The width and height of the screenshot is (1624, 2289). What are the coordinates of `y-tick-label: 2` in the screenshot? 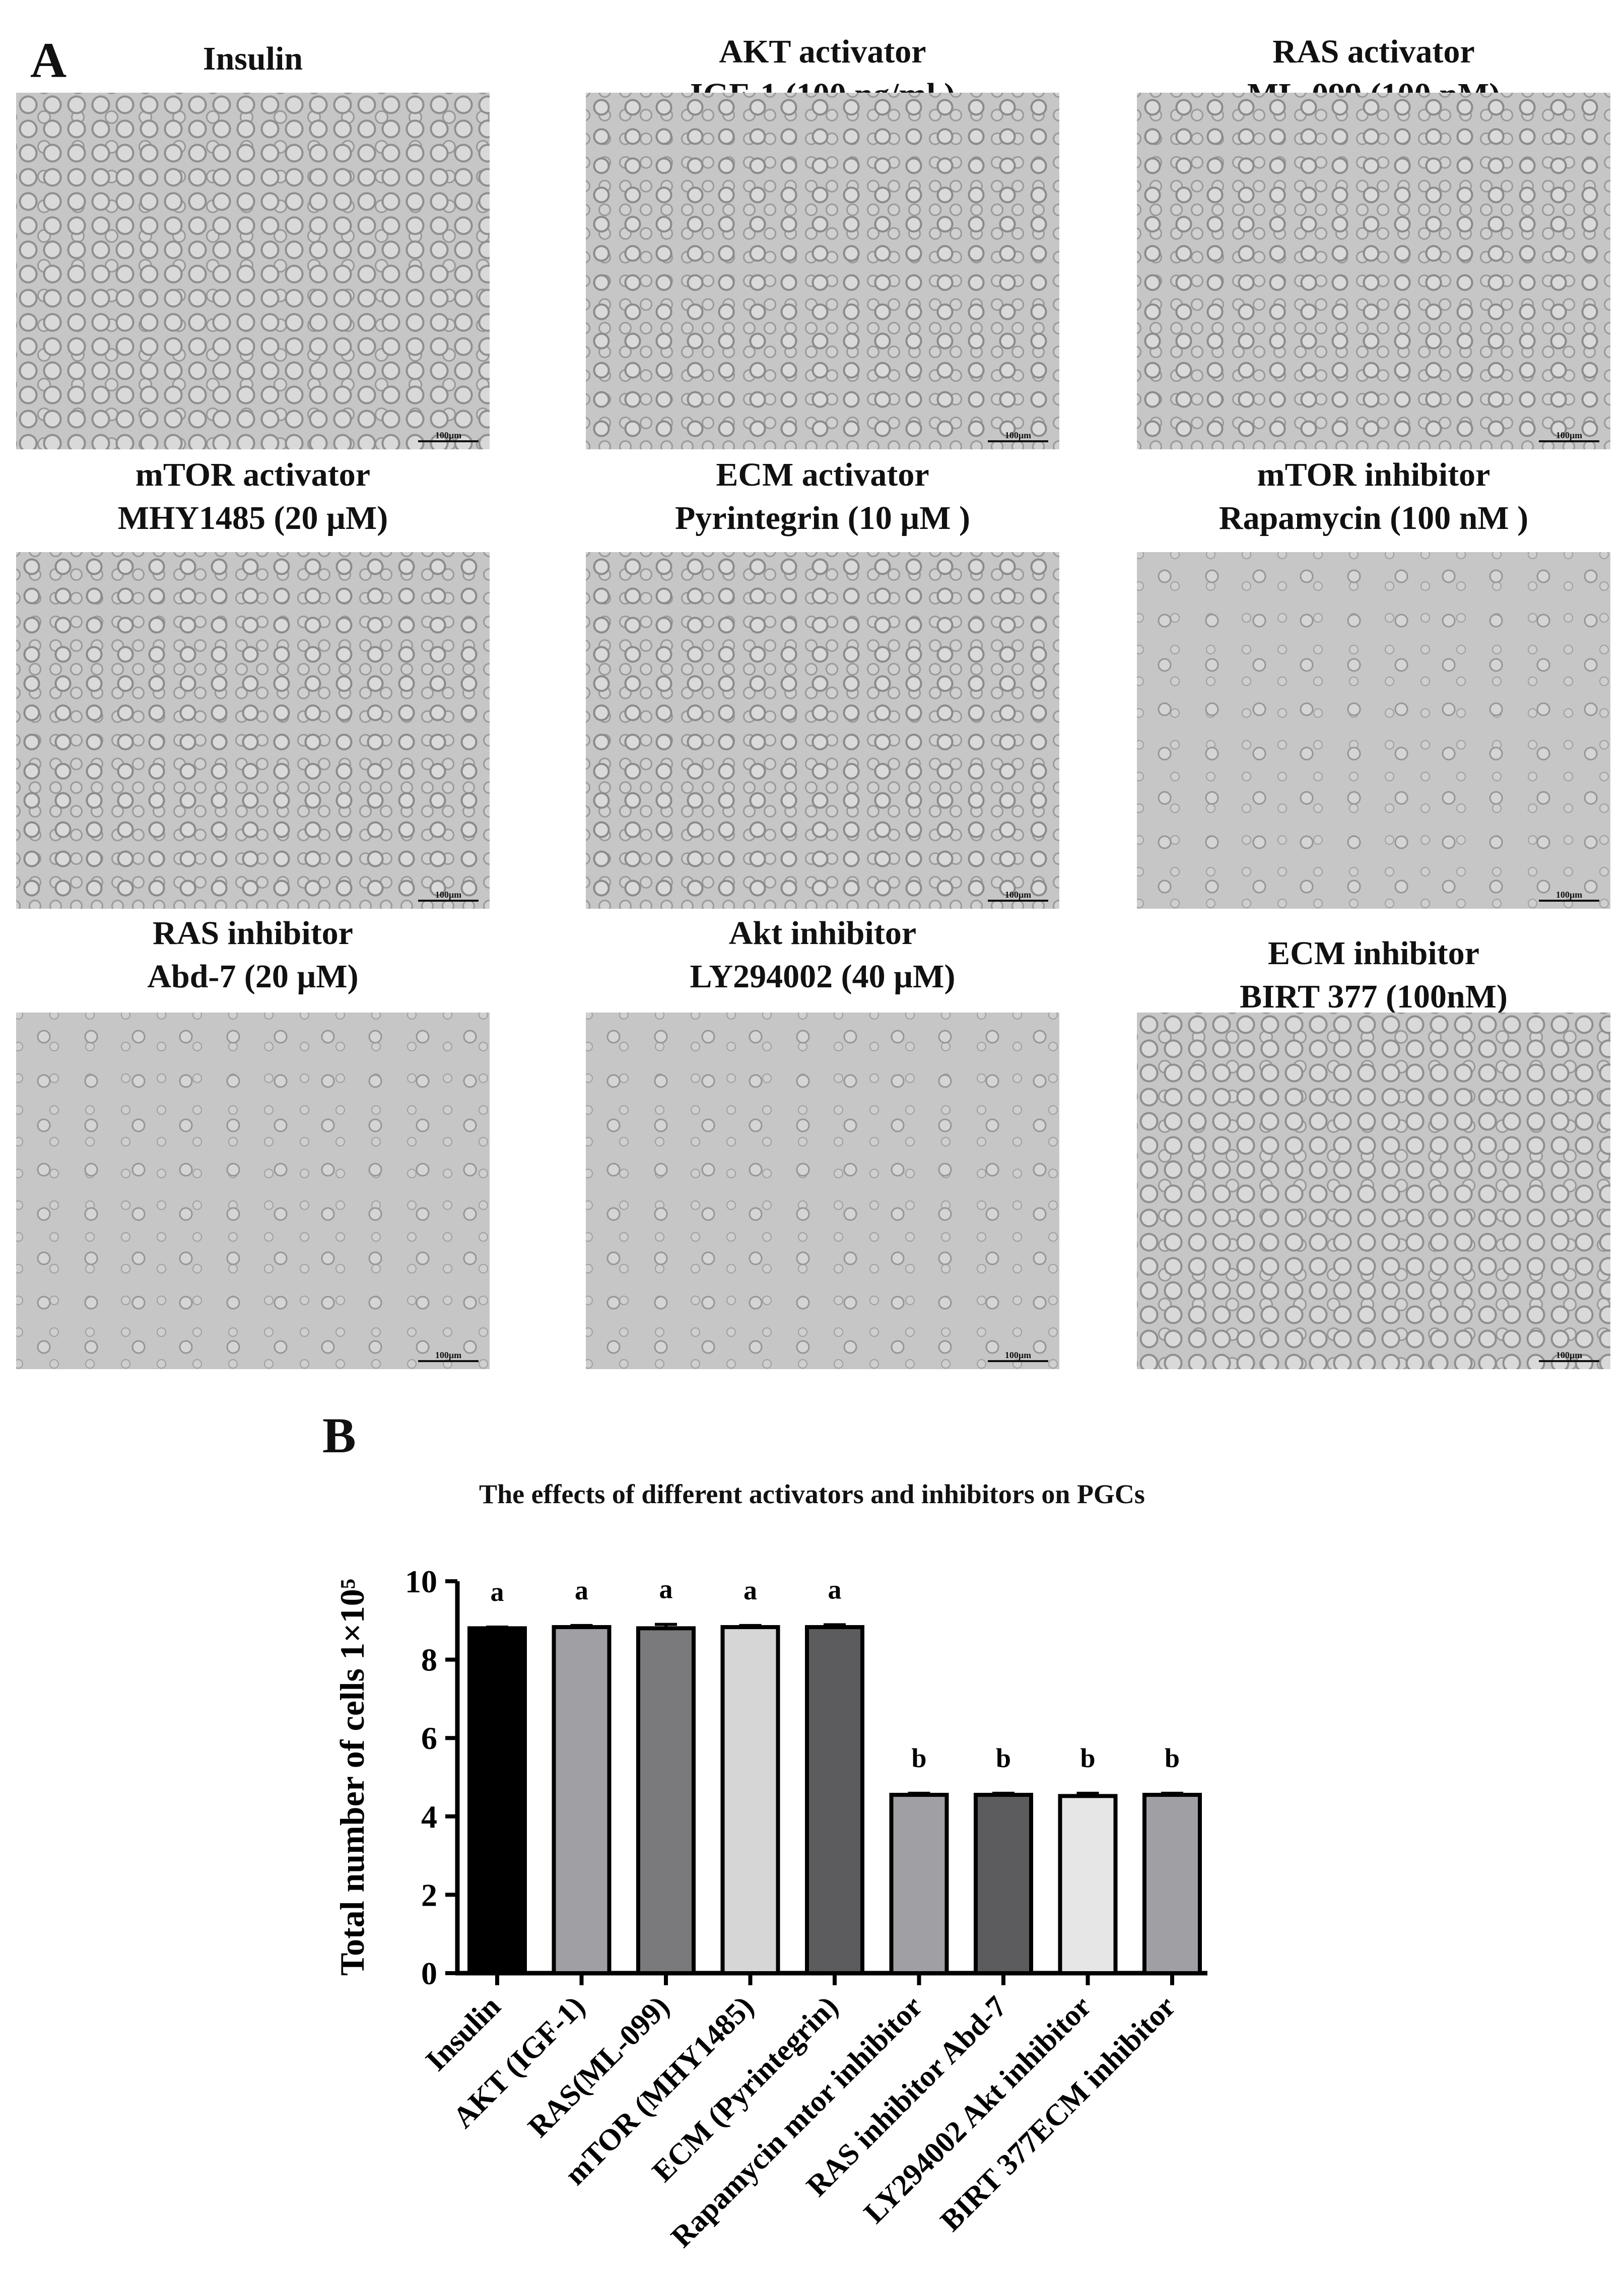 It's located at (429, 1895).